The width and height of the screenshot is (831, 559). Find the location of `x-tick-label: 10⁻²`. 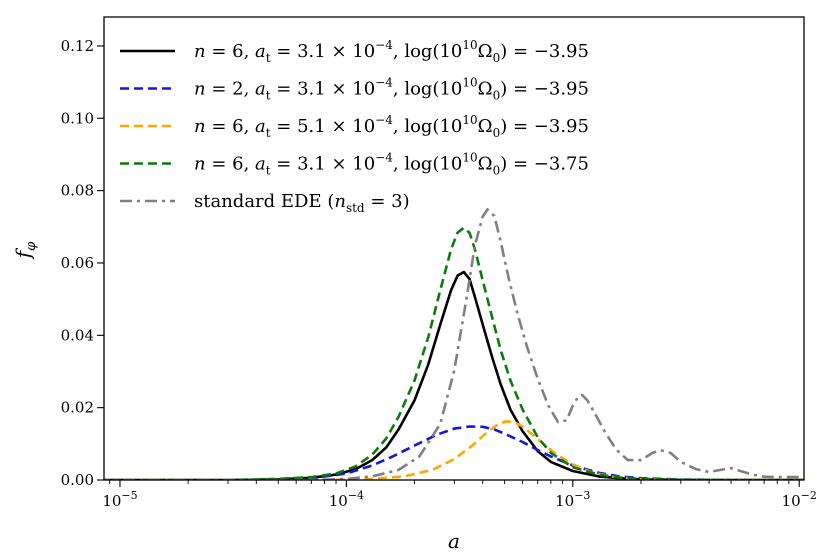

x-tick-label: 10⁻² is located at coordinates (799, 499).